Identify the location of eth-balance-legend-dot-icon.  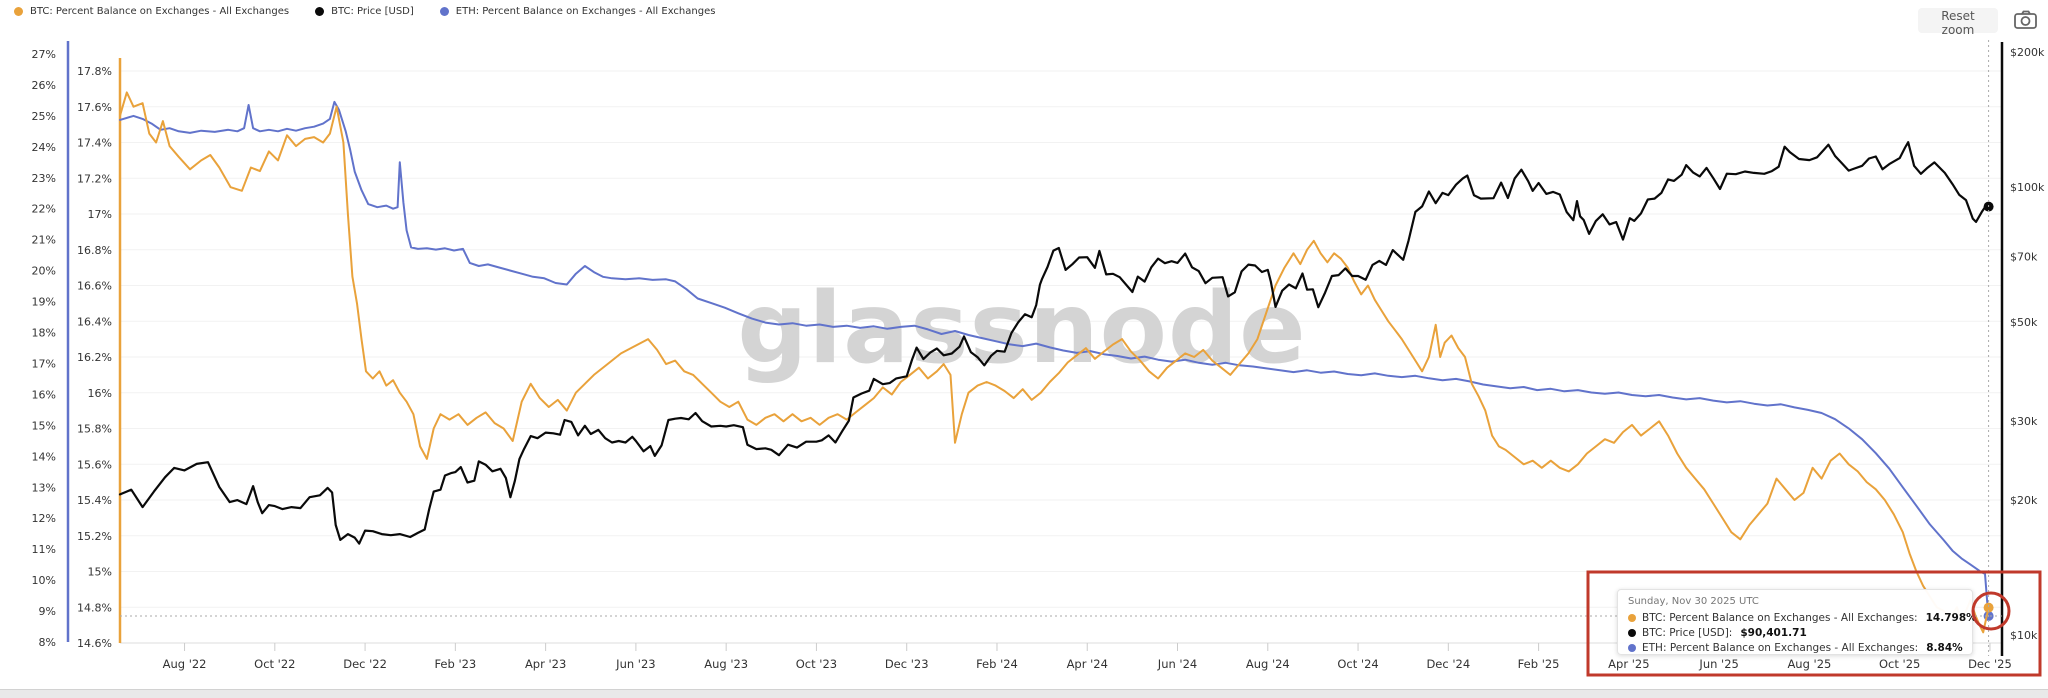
(444, 11).